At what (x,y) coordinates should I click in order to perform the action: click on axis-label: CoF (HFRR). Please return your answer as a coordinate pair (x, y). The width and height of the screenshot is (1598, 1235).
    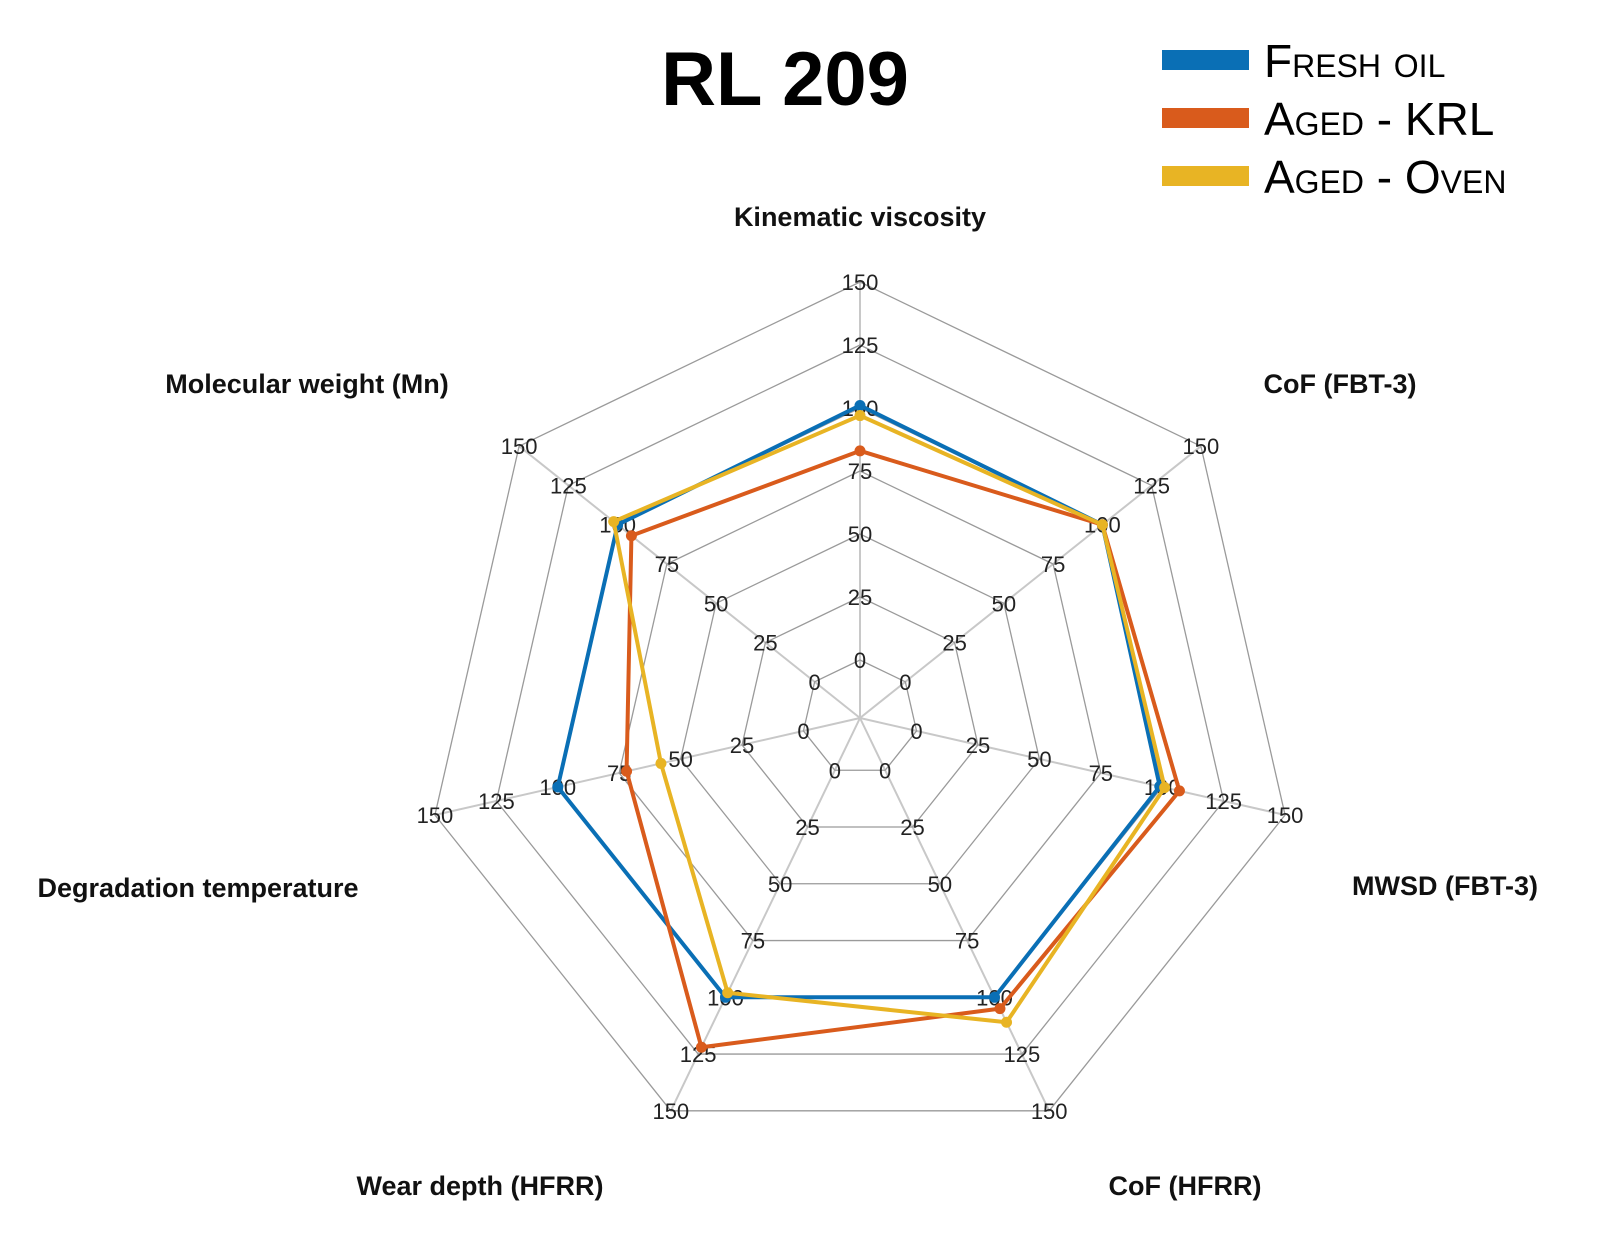
    Looking at the image, I should click on (1185, 1186).